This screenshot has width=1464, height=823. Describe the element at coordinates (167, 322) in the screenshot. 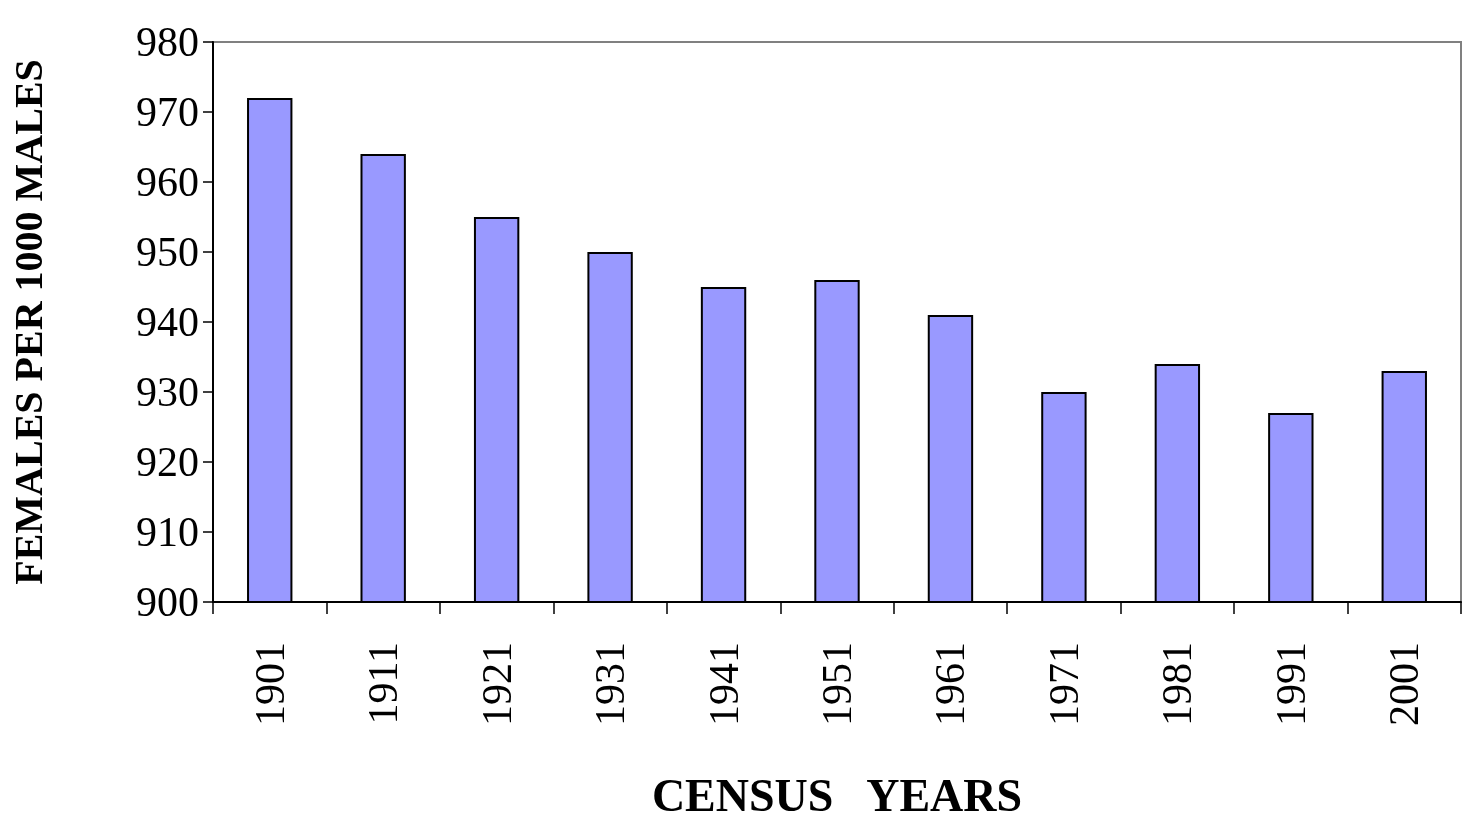

I see `y-tick-label: 940` at that location.